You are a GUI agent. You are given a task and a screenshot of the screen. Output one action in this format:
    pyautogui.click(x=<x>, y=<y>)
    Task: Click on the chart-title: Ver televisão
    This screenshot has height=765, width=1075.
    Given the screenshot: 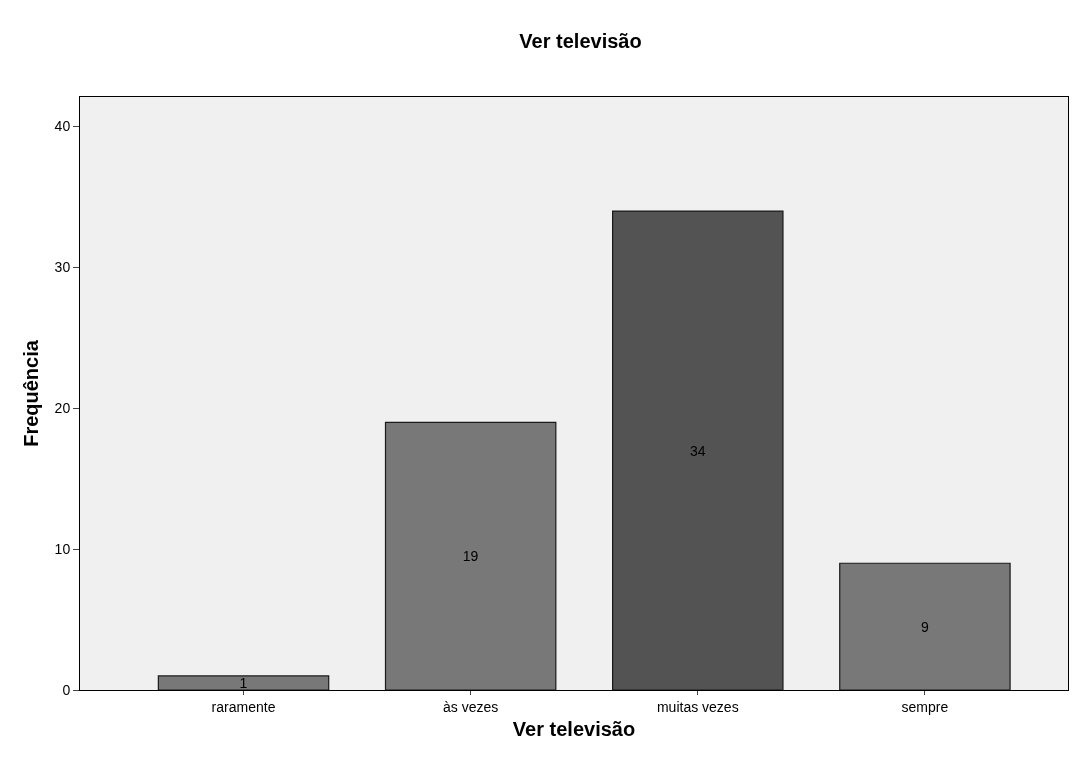 What is the action you would take?
    pyautogui.click(x=580, y=41)
    